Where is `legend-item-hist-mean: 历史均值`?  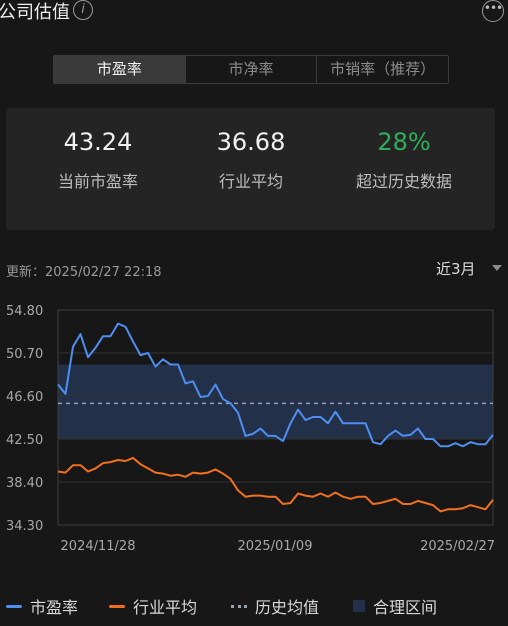 legend-item-hist-mean: 历史均值 is located at coordinates (275, 606).